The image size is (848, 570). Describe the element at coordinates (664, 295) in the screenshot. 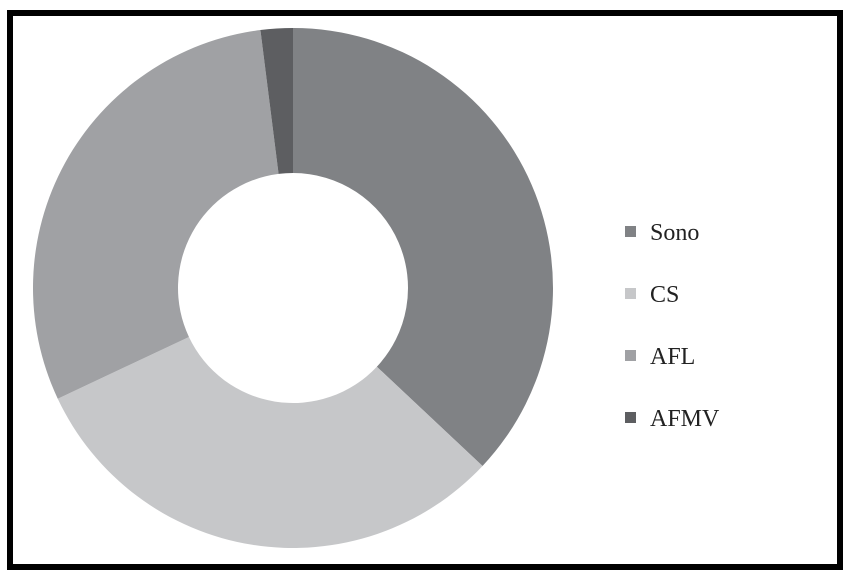

I see `legend-label-cs: CS` at that location.